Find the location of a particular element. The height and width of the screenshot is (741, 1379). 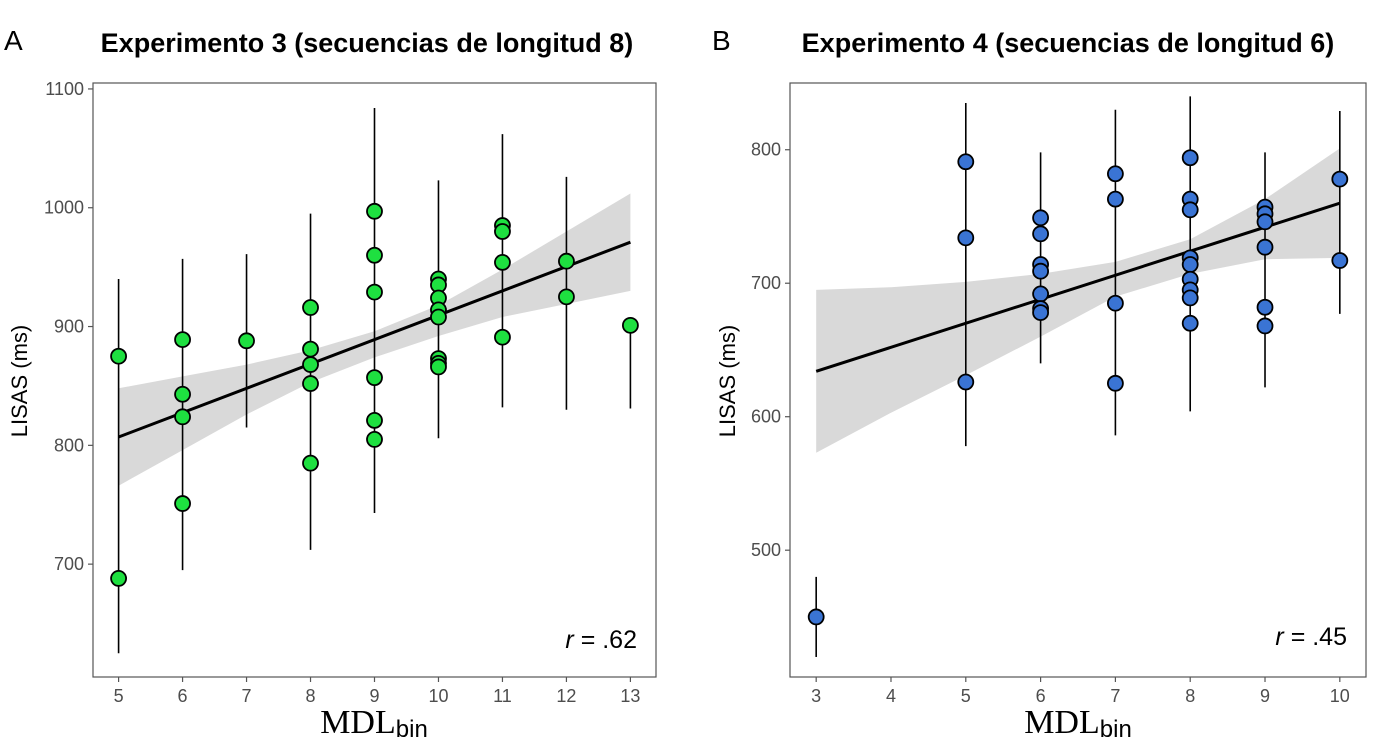

y-tick-label: 1000 is located at coordinates (64, 208).